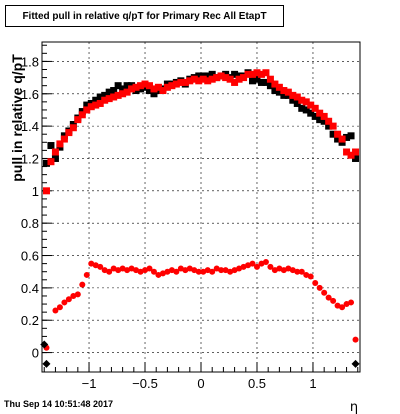 The height and width of the screenshot is (414, 400). What do you see at coordinates (354, 407) in the screenshot?
I see `x-axis-label: η` at bounding box center [354, 407].